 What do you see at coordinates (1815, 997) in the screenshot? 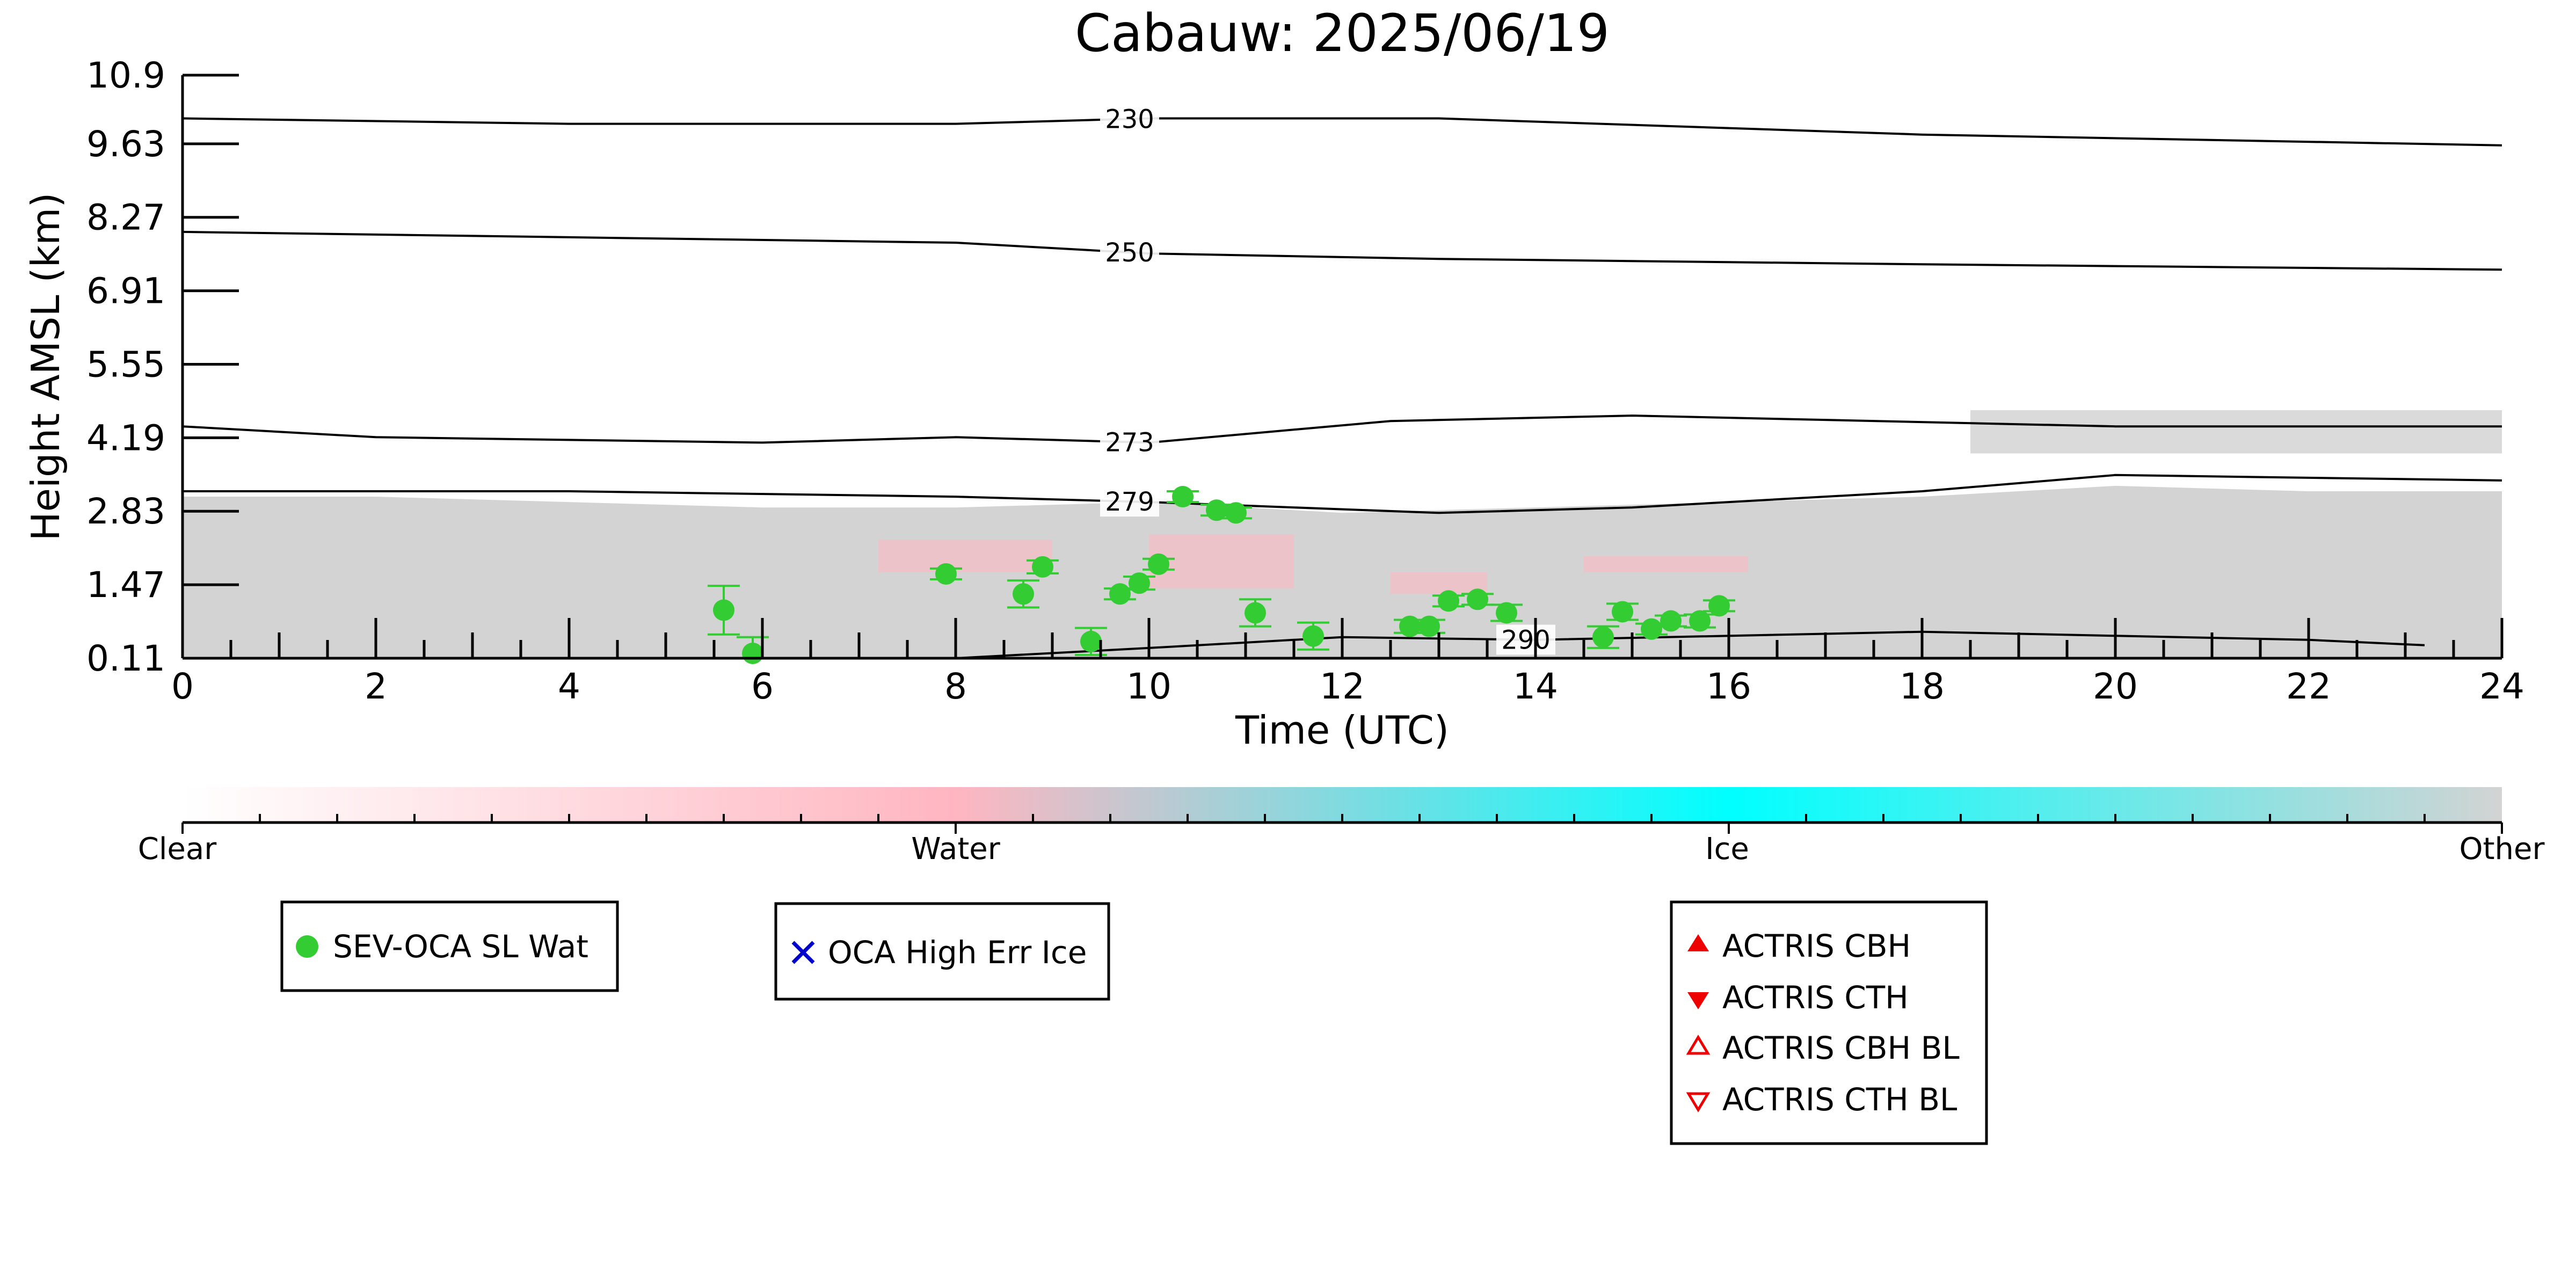
I see `legend-label-actris-cth: ACTRIS CTH` at bounding box center [1815, 997].